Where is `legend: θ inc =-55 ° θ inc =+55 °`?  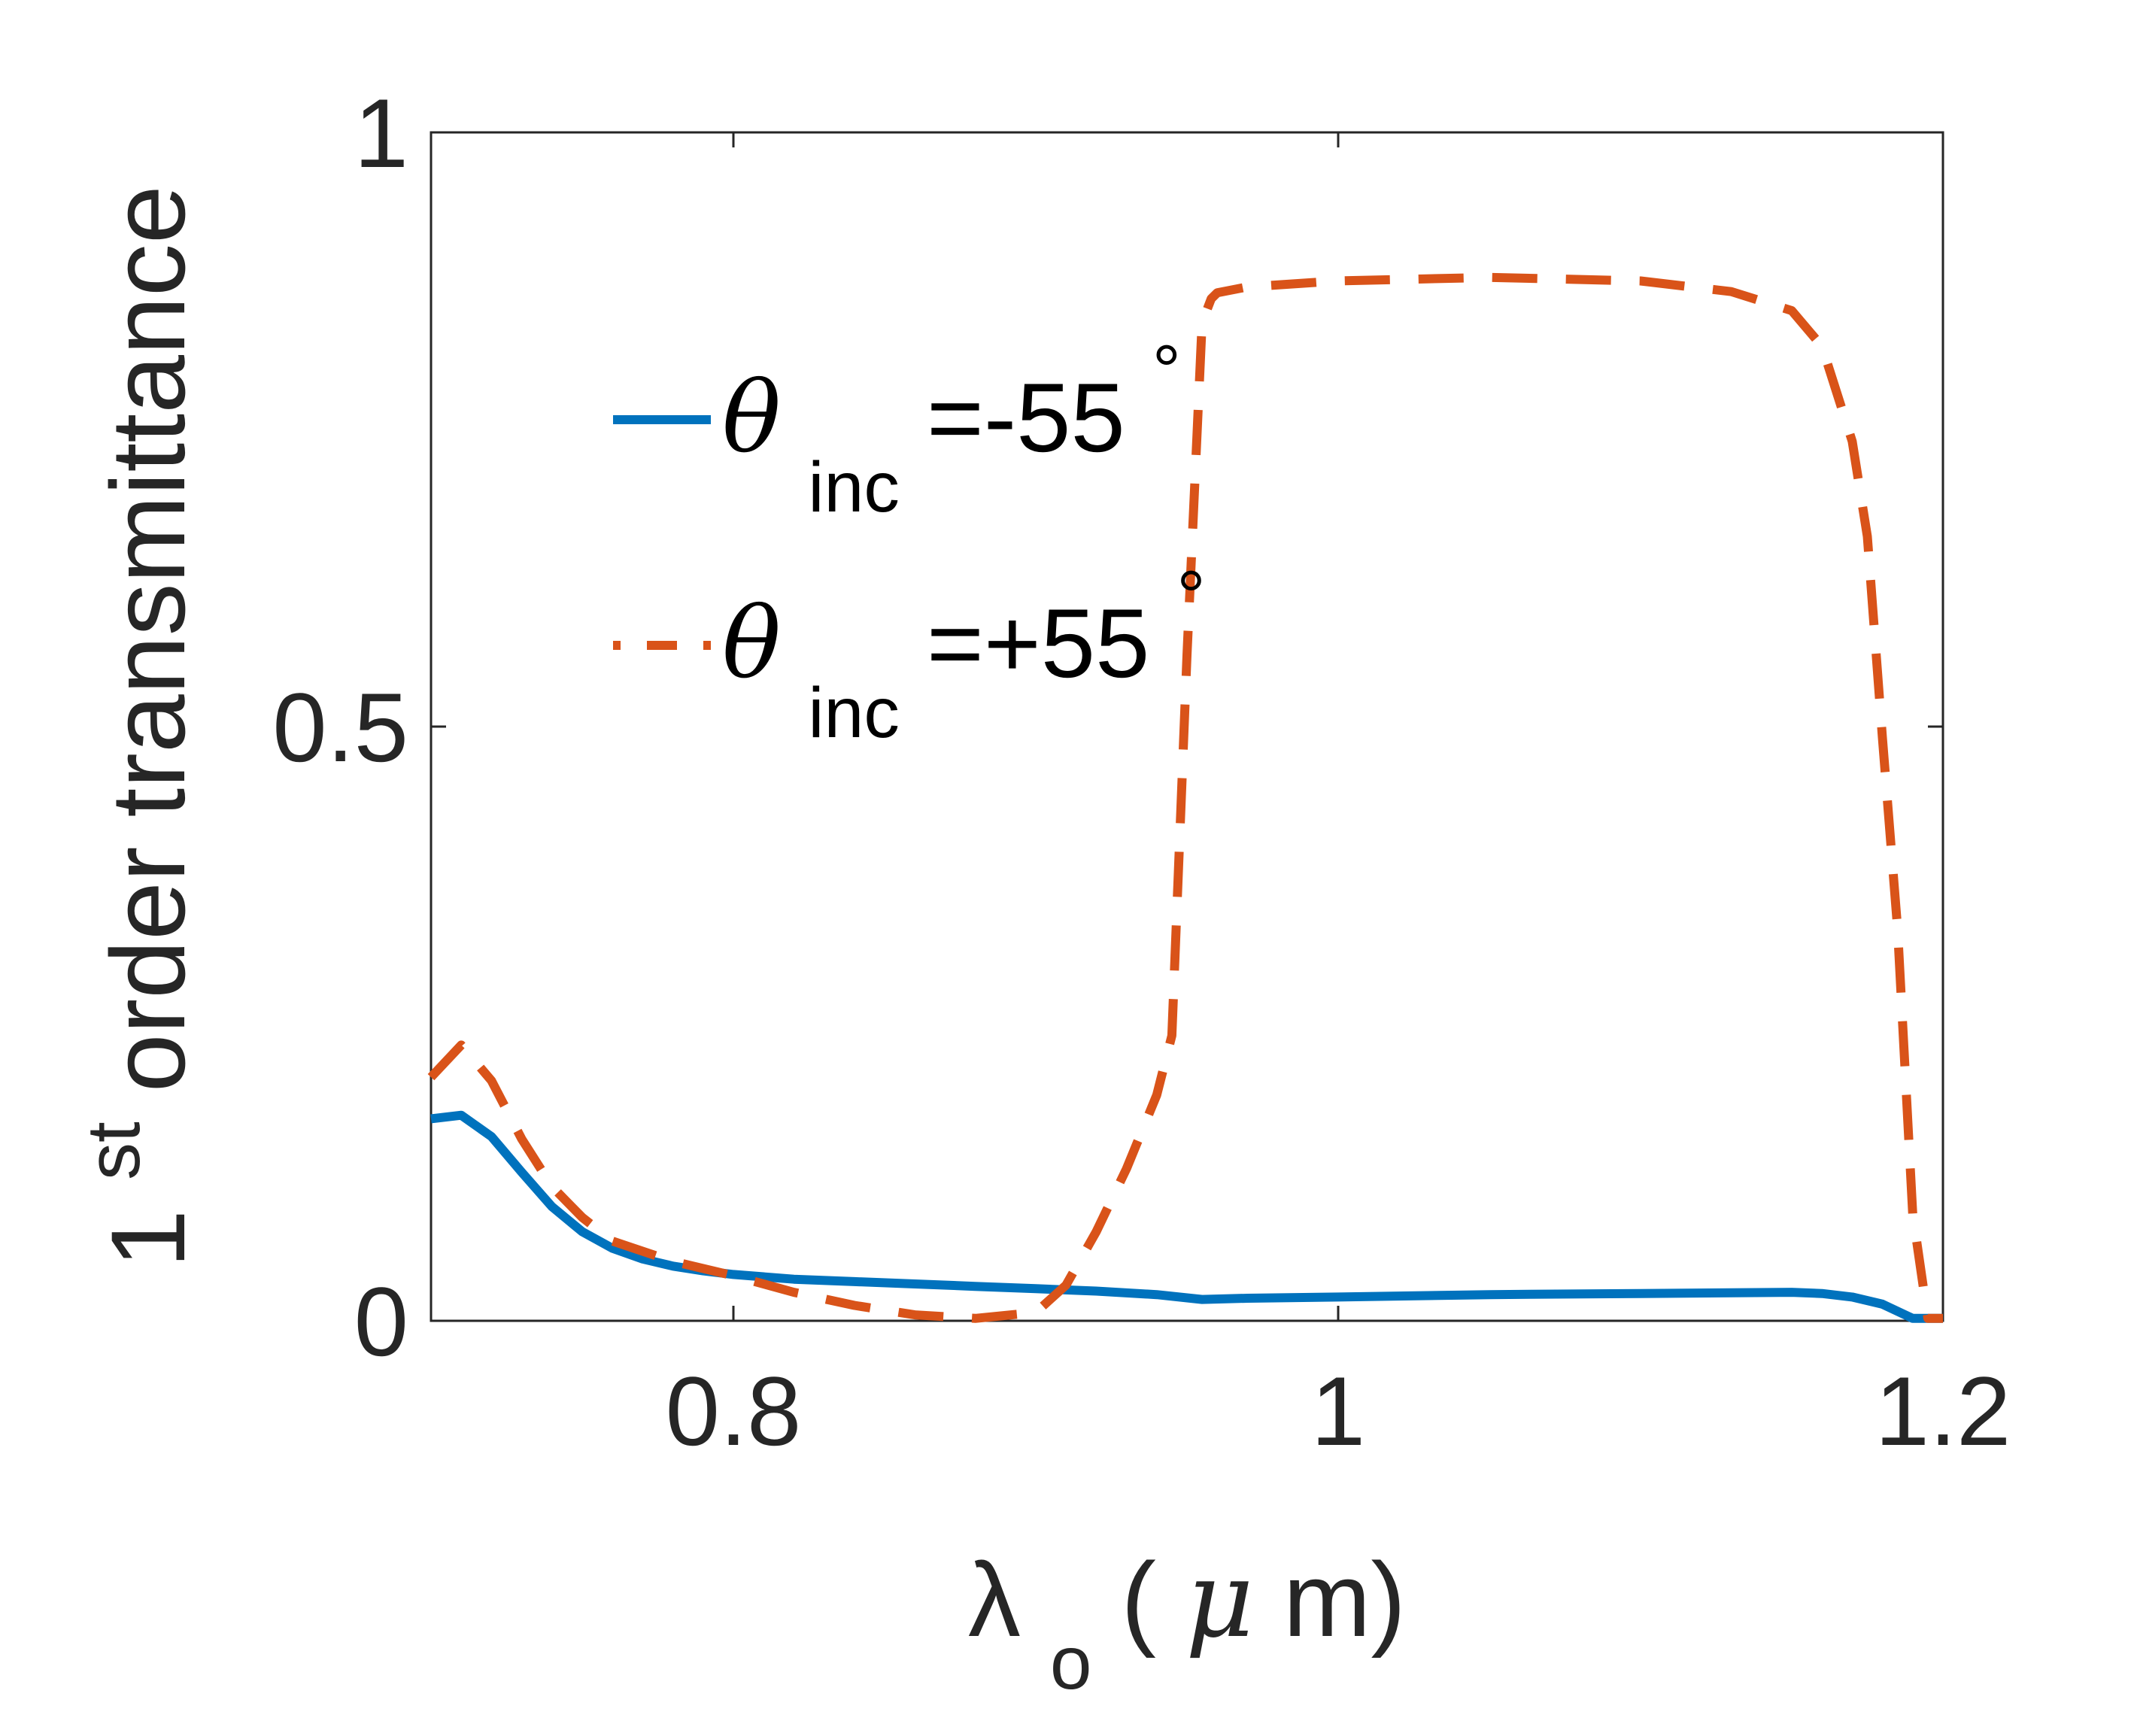 legend: θ inc =-55 ° θ inc =+55 ° is located at coordinates (909, 544).